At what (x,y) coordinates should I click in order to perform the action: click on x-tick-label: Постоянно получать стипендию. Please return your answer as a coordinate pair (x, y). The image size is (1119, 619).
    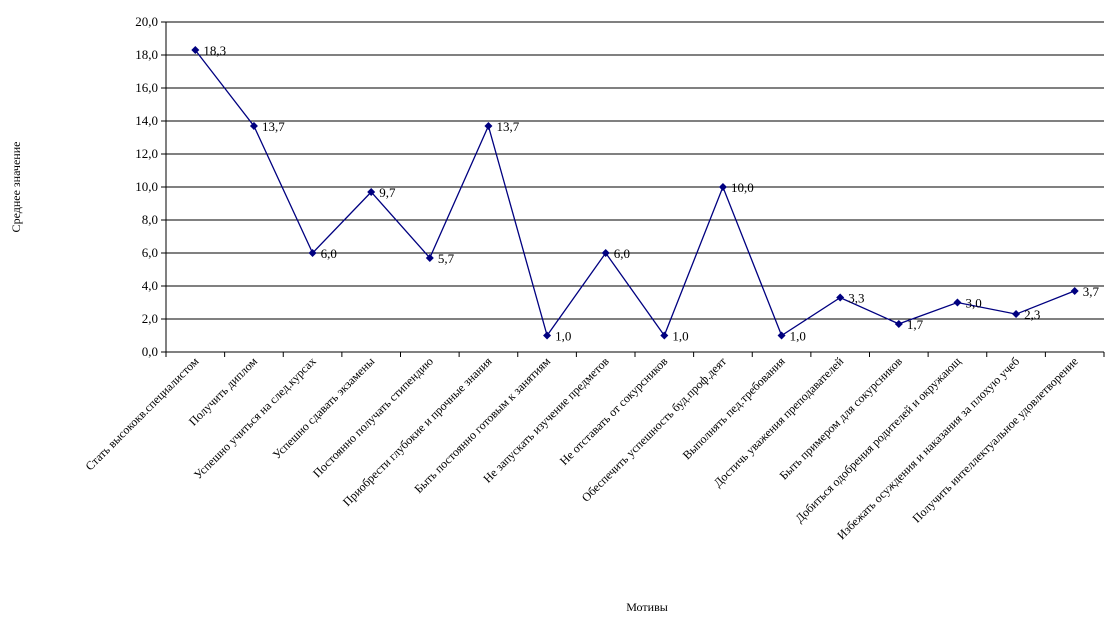
    Looking at the image, I should click on (373, 417).